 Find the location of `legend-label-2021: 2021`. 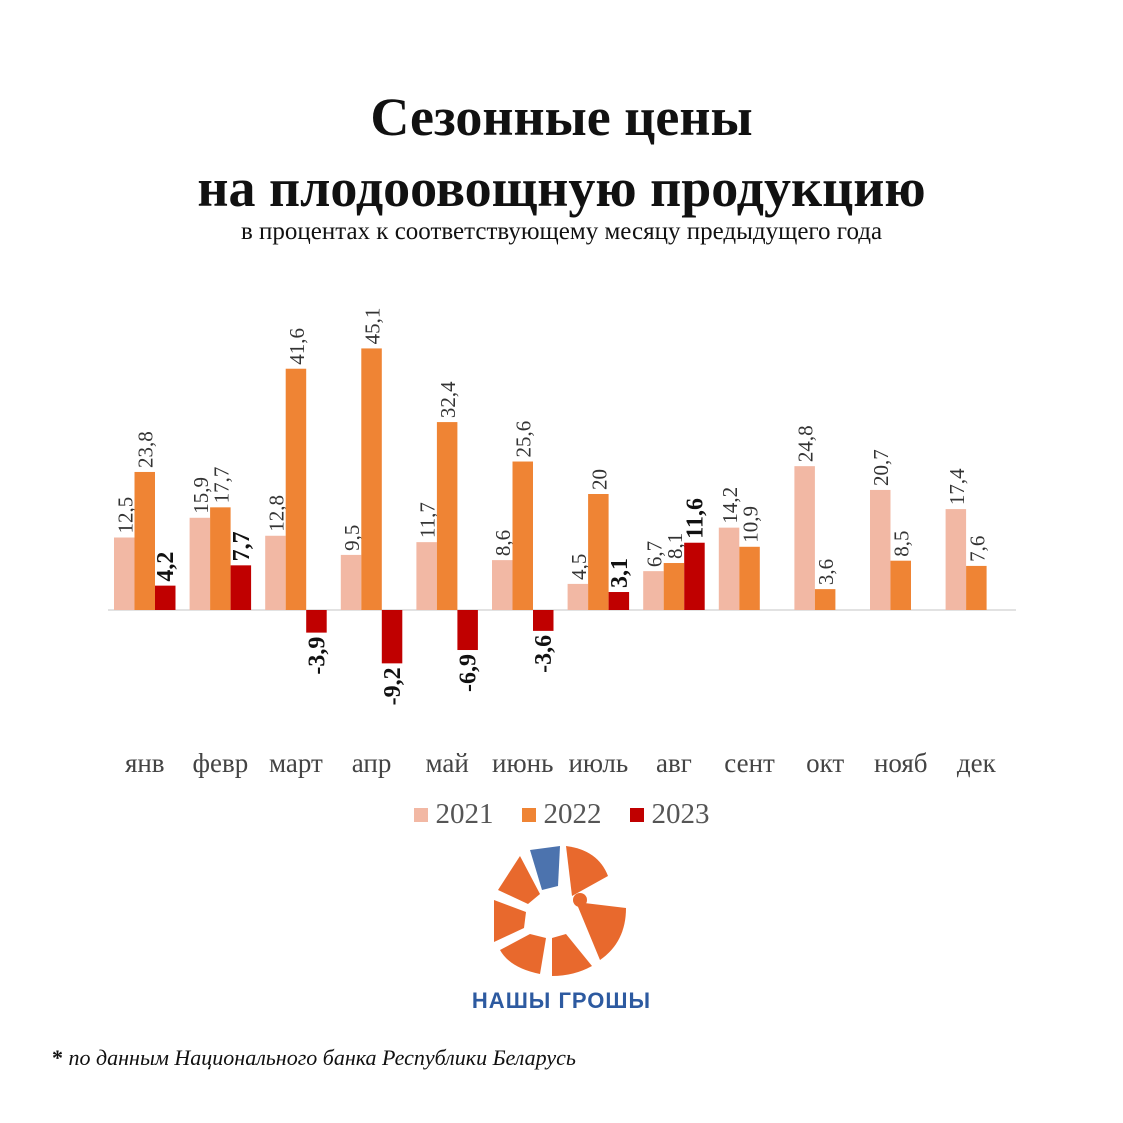

legend-label-2021: 2021 is located at coordinates (464, 814).